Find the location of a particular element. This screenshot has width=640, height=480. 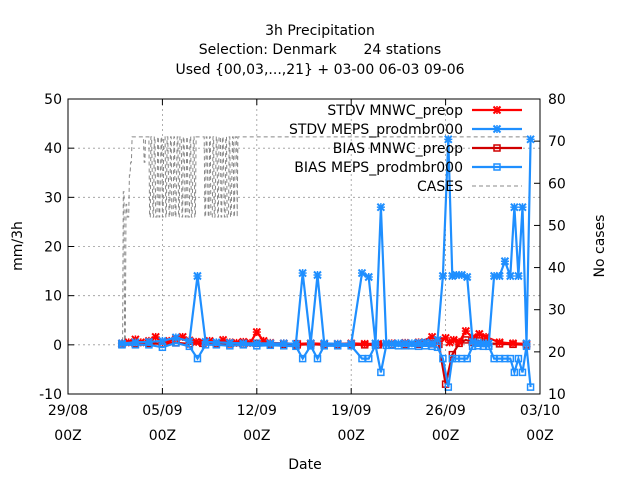

x-axis-label: Date is located at coordinates (304, 465).